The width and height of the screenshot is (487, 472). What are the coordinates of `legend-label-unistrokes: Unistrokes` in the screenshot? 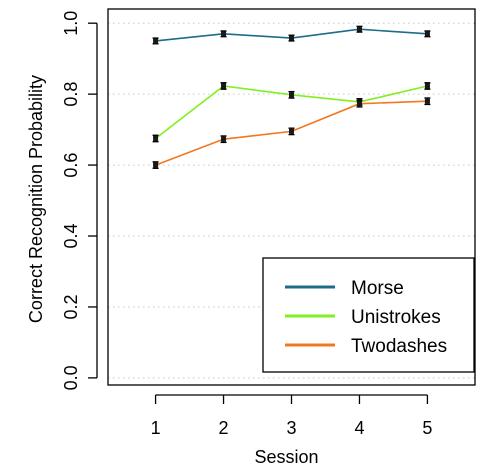 It's located at (396, 317).